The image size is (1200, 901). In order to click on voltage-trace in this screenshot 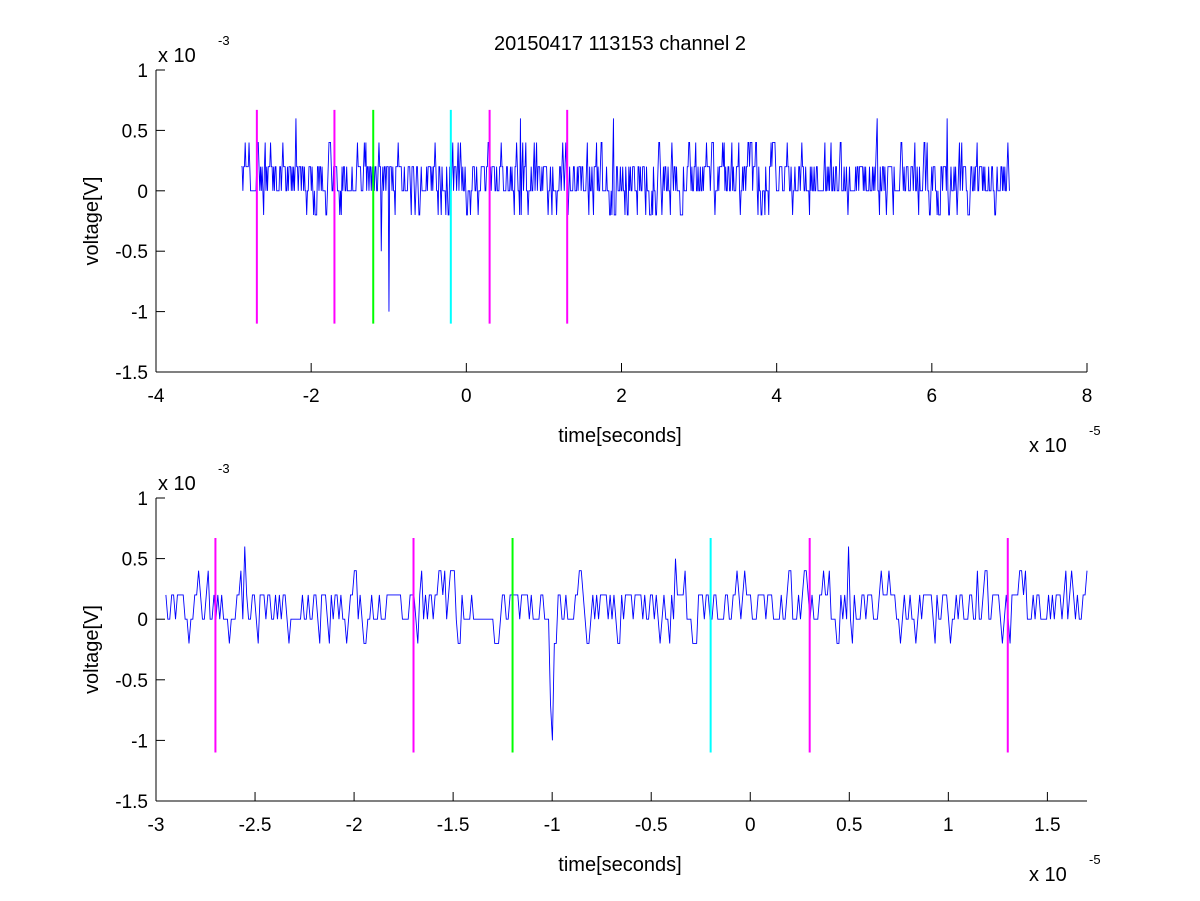, I will do `click(625, 215)`.